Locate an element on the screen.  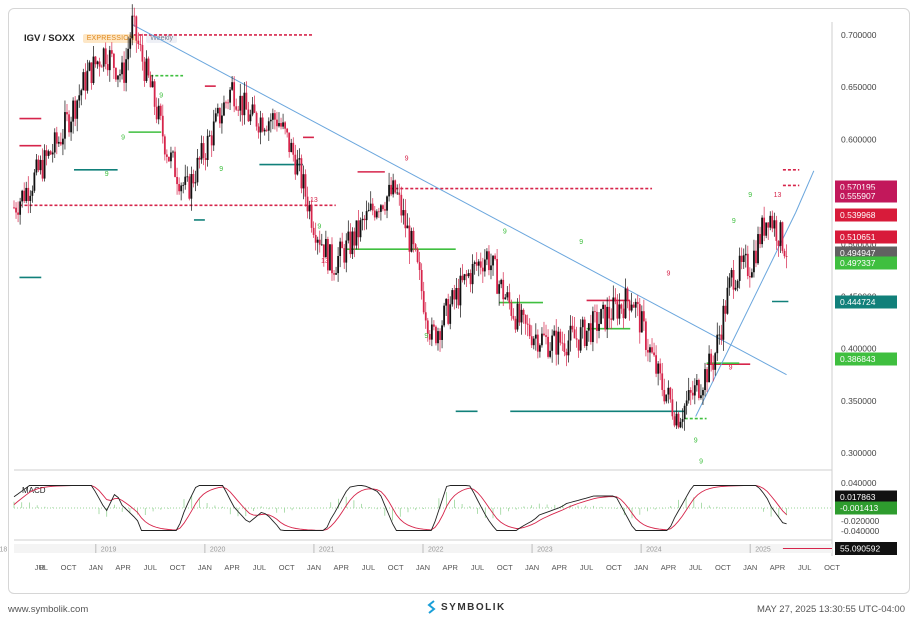
price-label-box is located at coordinates (866, 237).